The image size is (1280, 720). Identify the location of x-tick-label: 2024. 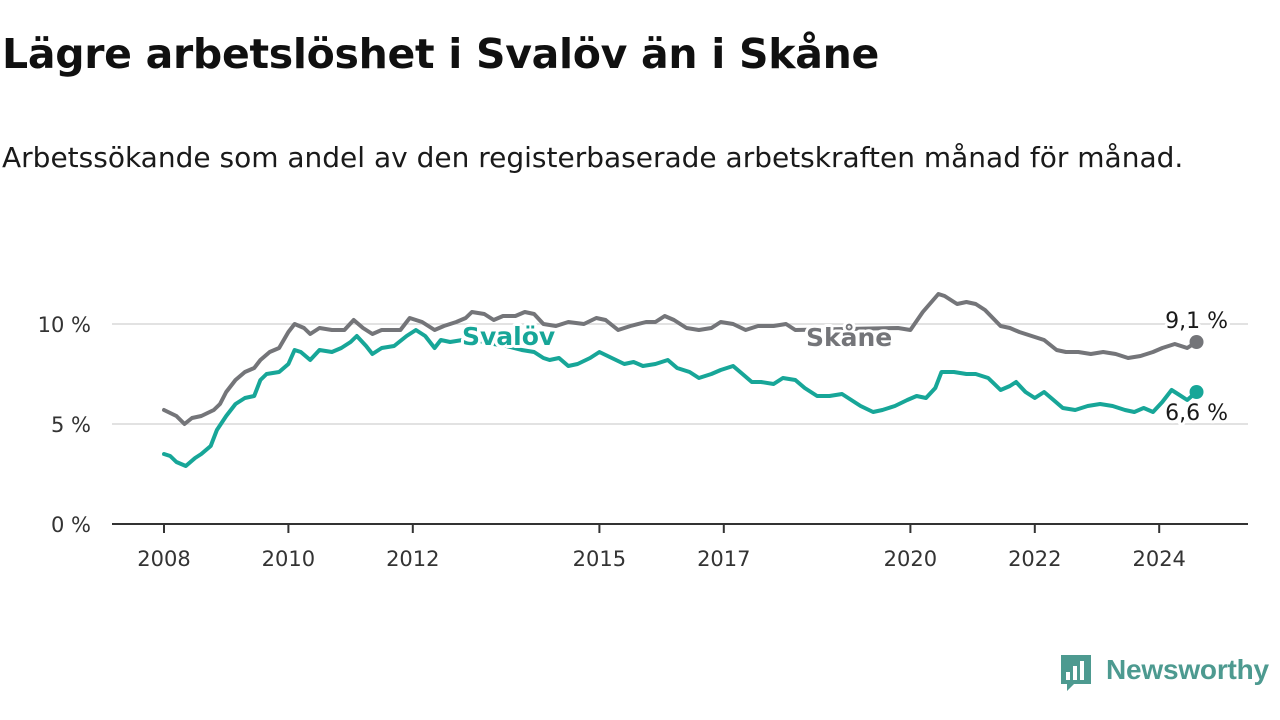
(1158, 559).